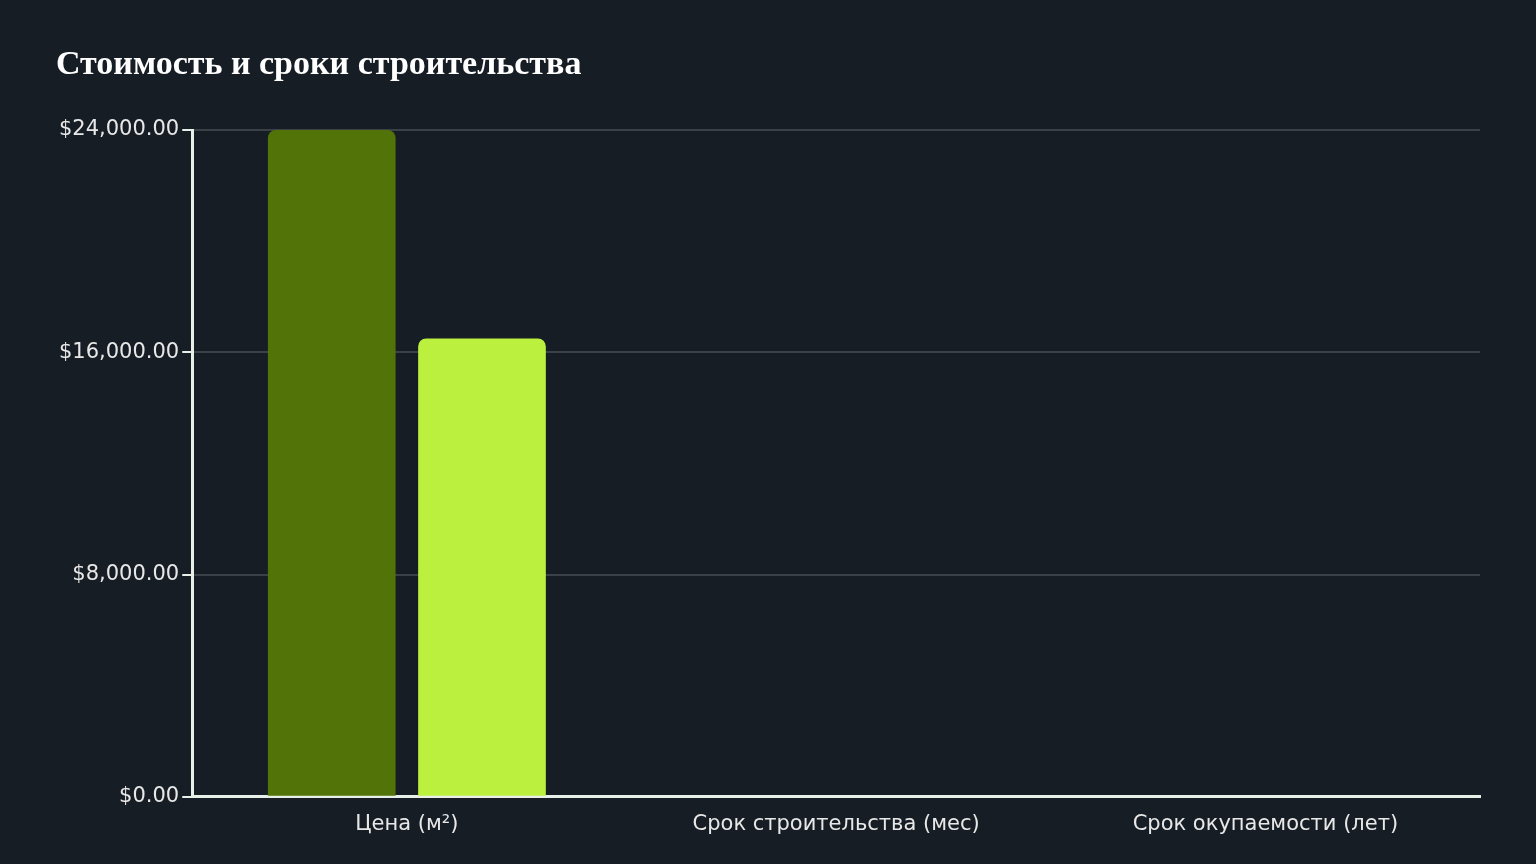  Describe the element at coordinates (319, 63) in the screenshot. I see `chart-title: Стоимость и сроки строительства` at that location.